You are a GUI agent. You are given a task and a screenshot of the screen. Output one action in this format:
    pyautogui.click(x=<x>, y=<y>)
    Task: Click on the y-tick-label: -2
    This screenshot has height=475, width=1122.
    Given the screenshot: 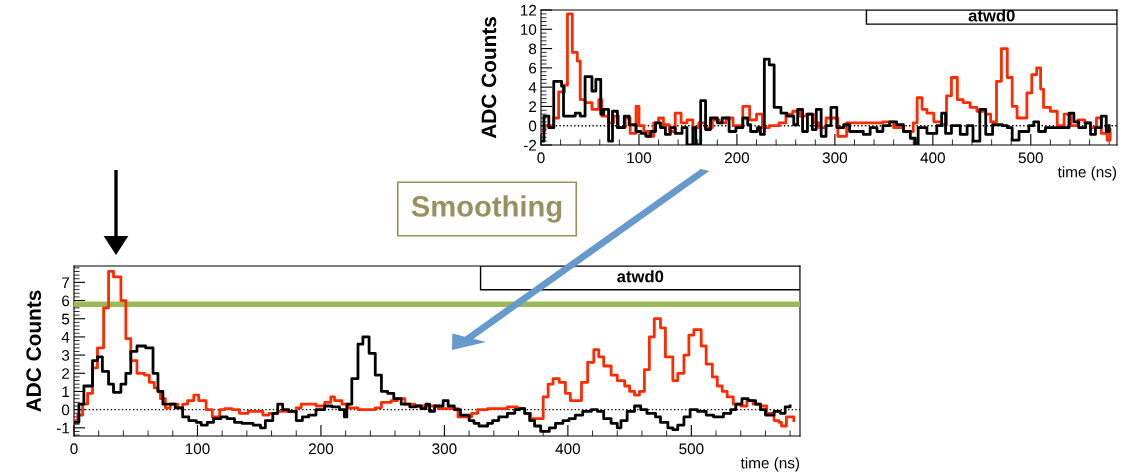 What is the action you would take?
    pyautogui.click(x=530, y=145)
    